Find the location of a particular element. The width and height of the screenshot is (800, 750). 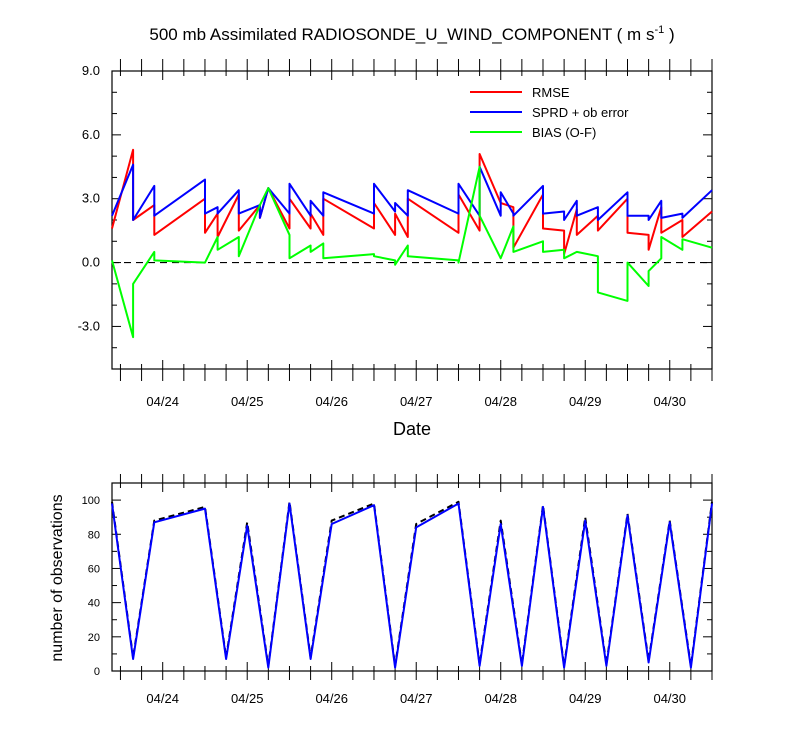

y-axis-label-observations: number of observations is located at coordinates (57, 577).